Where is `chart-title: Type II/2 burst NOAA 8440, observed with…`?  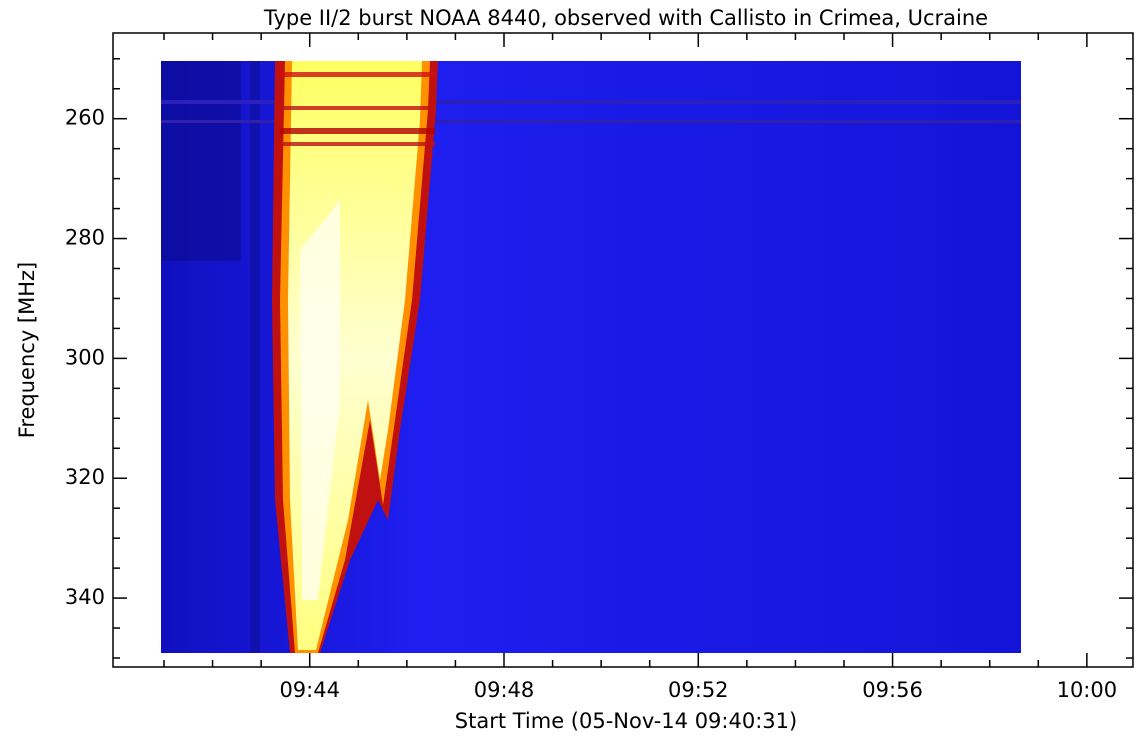
chart-title: Type II/2 burst NOAA 8440, observed with… is located at coordinates (625, 18).